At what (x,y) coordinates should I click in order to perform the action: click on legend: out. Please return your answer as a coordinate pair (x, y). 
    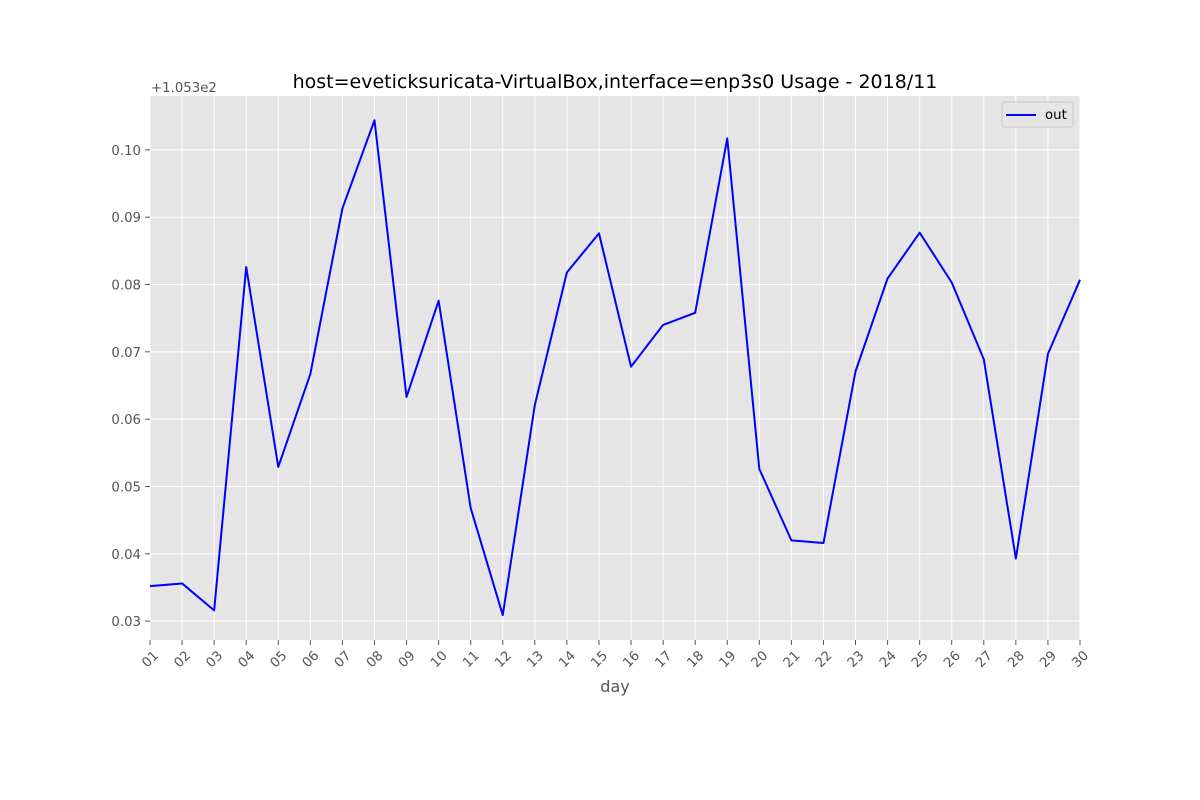
    Looking at the image, I should click on (1037, 114).